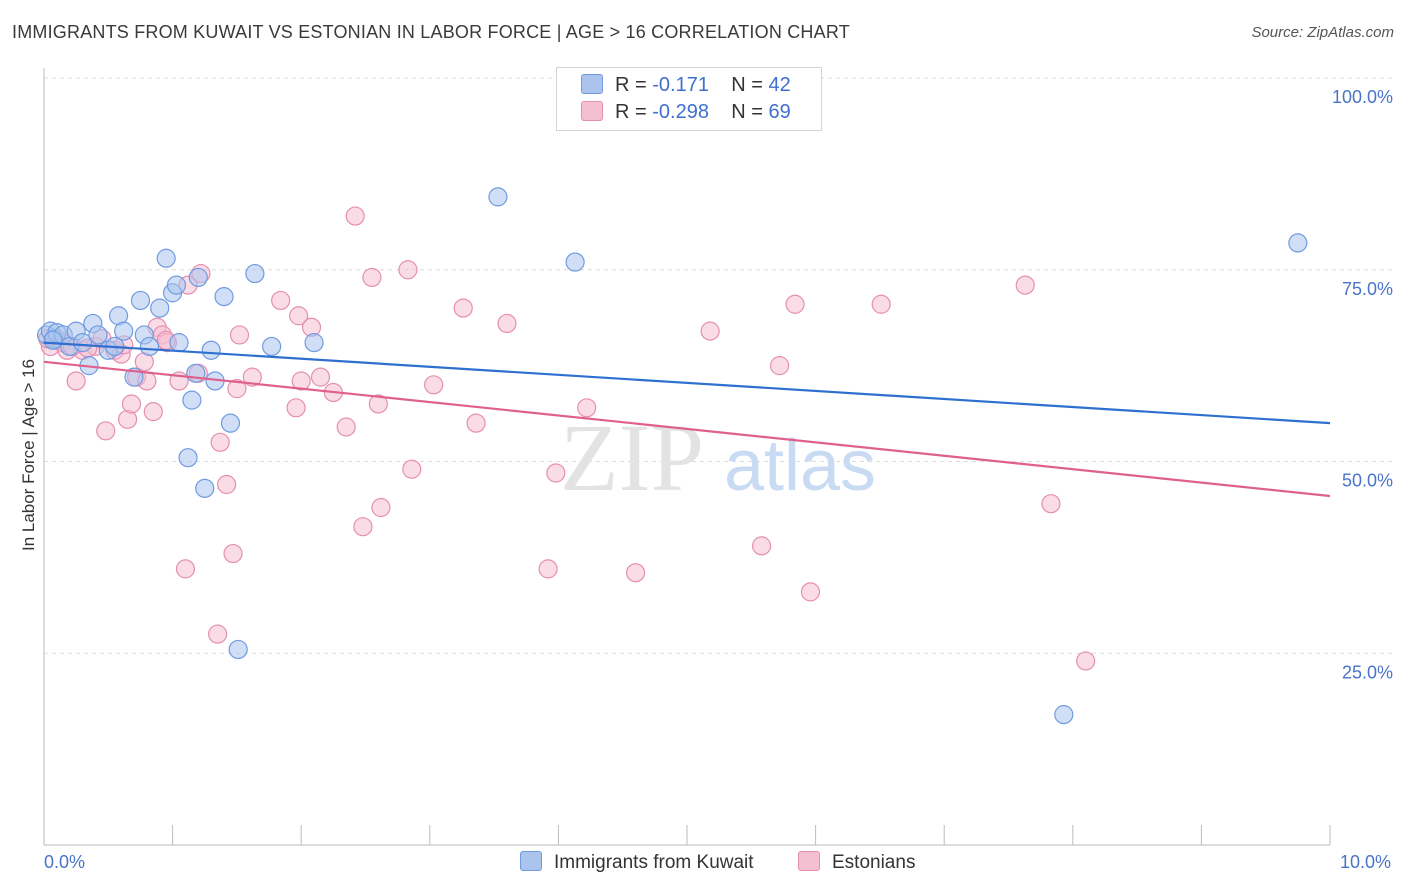  Describe the element at coordinates (680, 85) in the screenshot. I see `r-value-kuwait: -0.171` at that location.